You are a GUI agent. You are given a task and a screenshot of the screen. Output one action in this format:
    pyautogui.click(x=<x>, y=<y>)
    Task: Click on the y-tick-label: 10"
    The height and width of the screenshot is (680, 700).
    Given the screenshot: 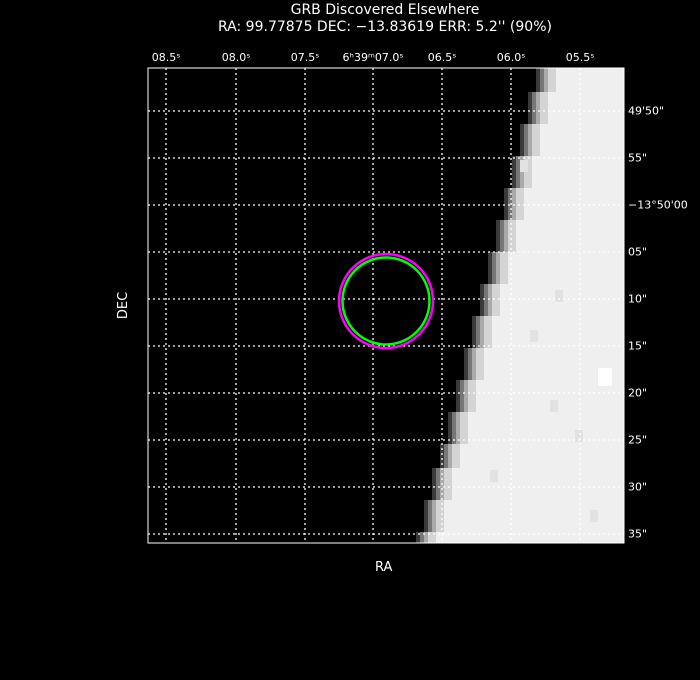 What is the action you would take?
    pyautogui.click(x=638, y=299)
    